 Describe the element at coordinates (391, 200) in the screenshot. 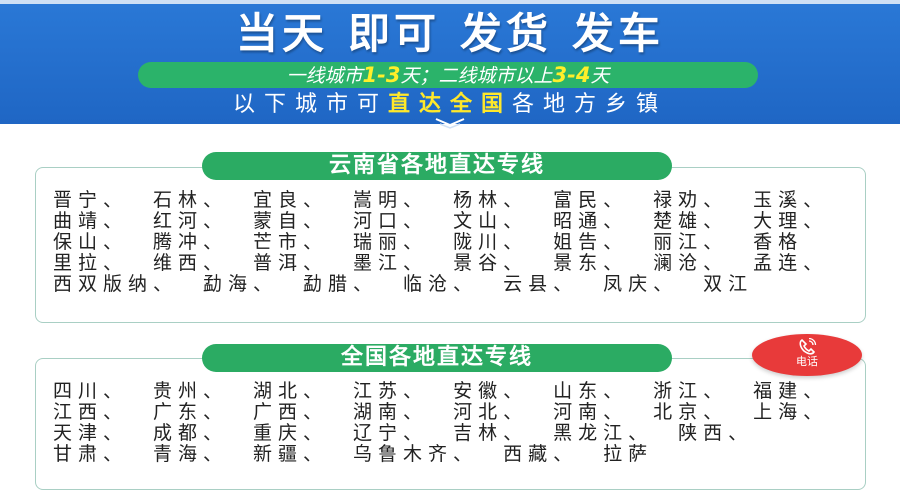

I see `city-item: 嵩明、` at that location.